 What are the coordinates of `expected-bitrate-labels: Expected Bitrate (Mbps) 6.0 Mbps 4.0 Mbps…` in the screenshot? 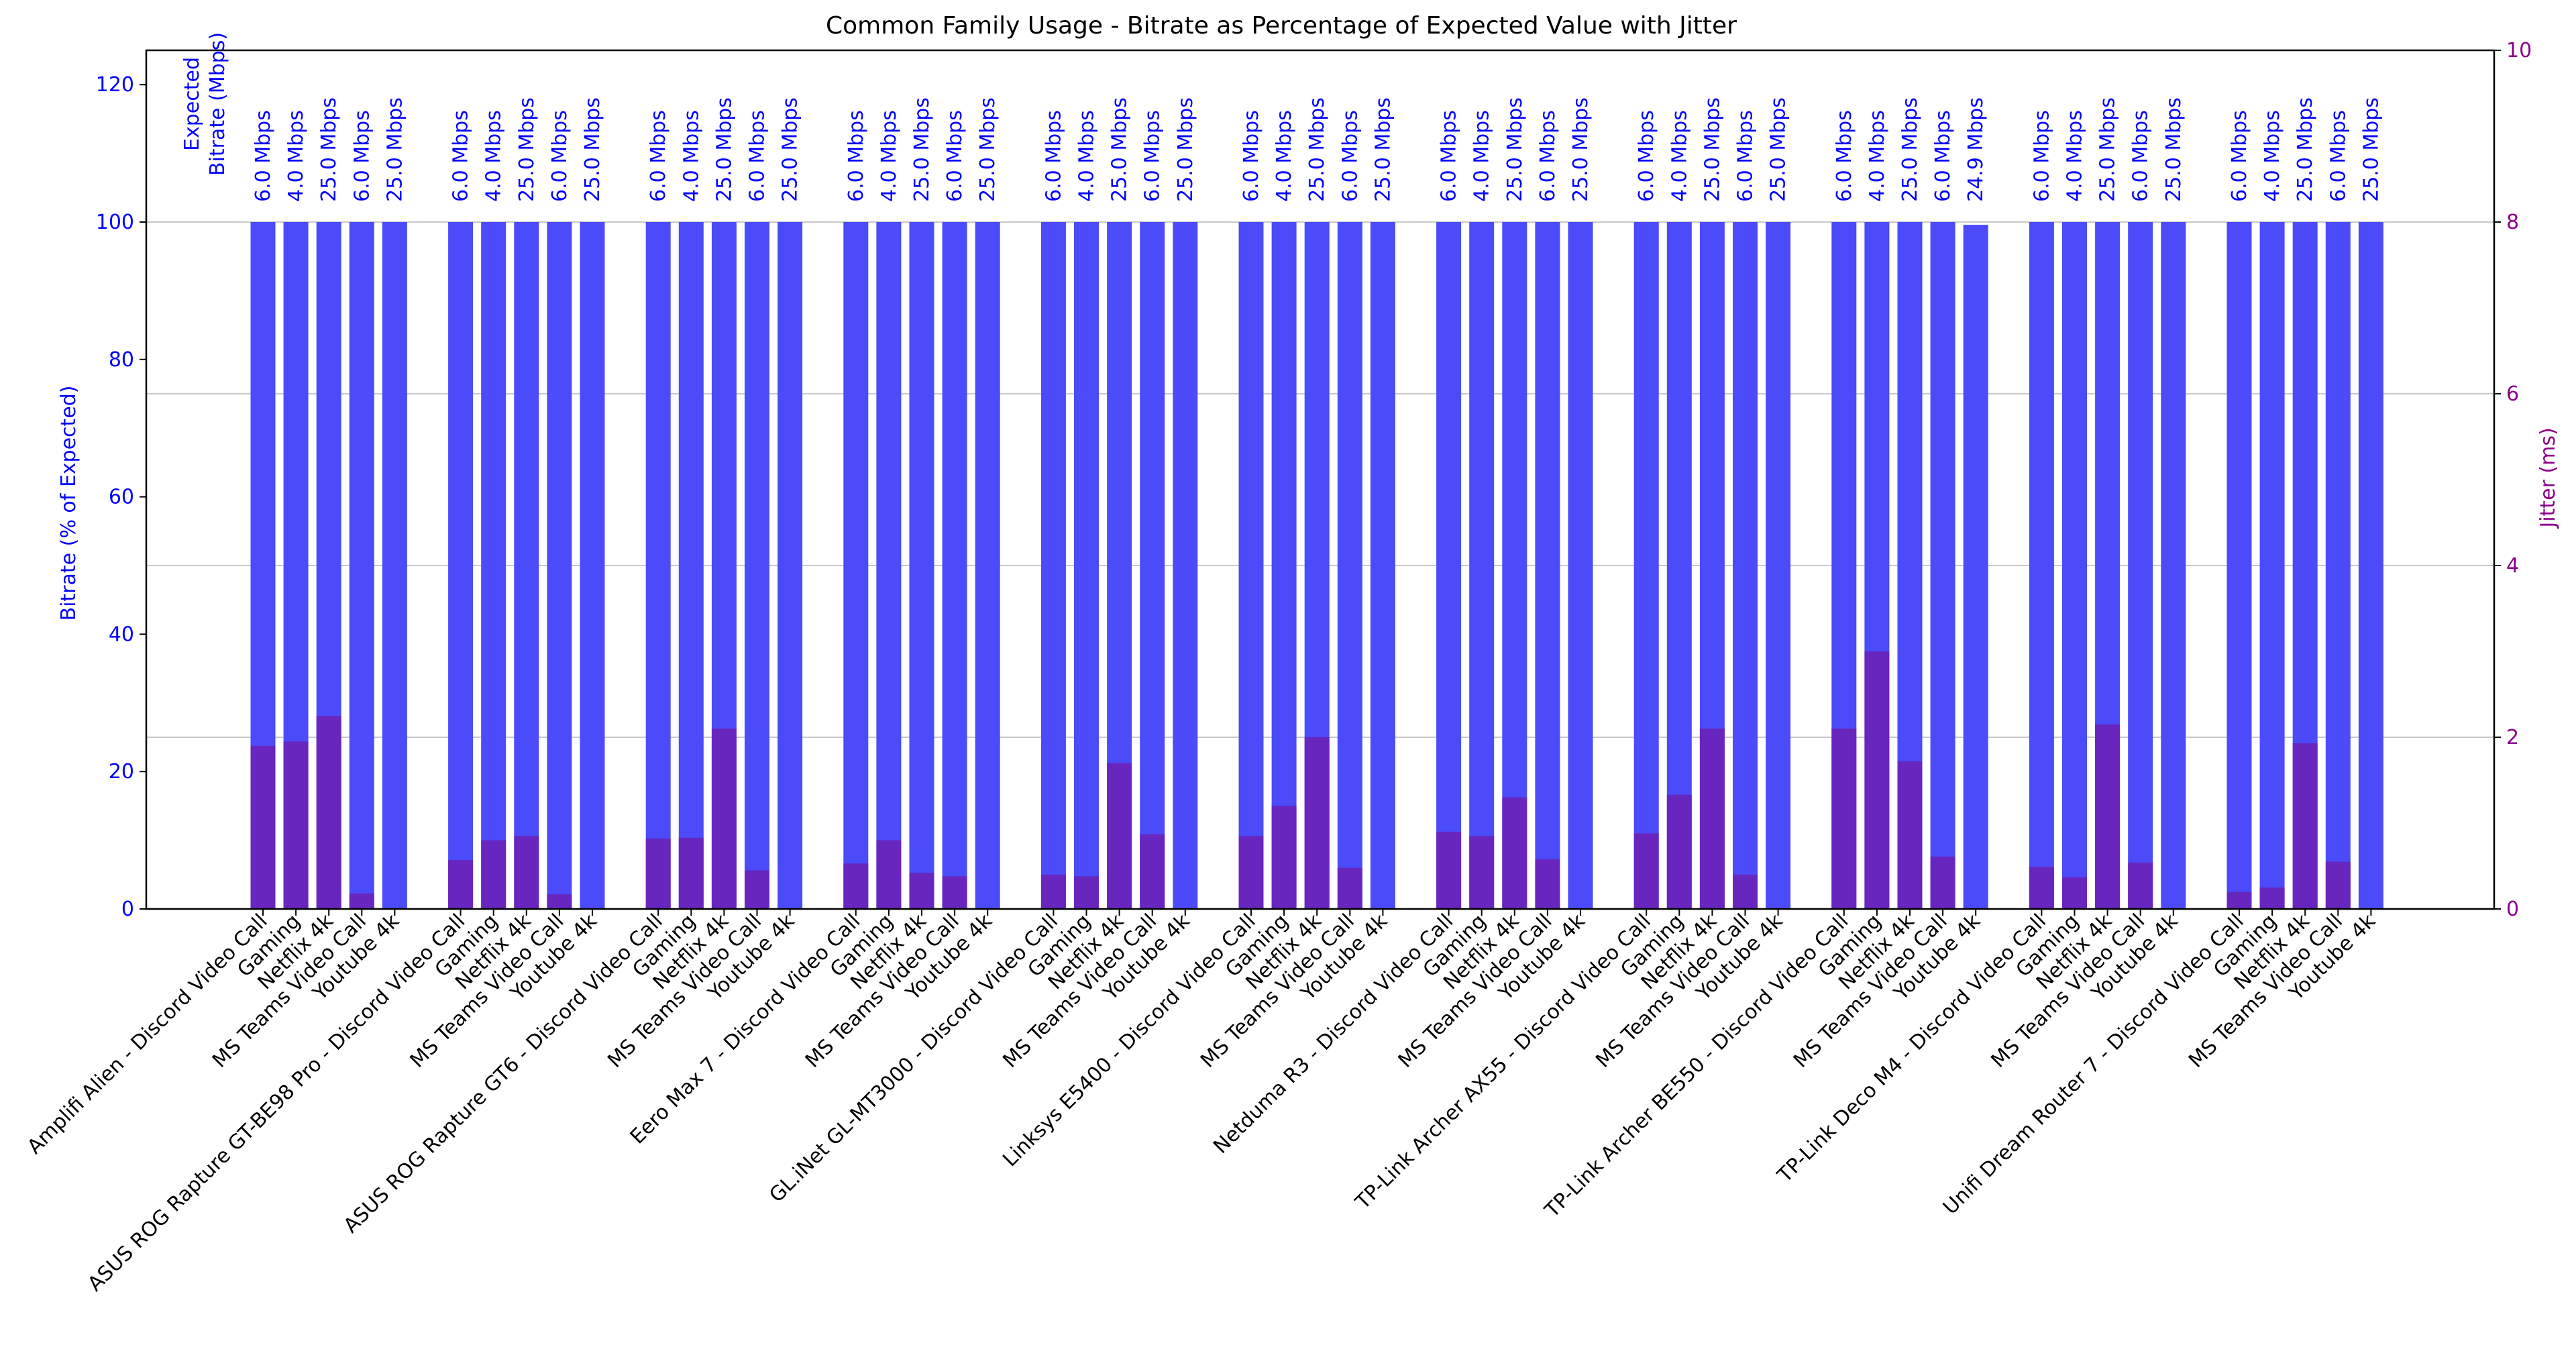 It's located at (1281, 117).